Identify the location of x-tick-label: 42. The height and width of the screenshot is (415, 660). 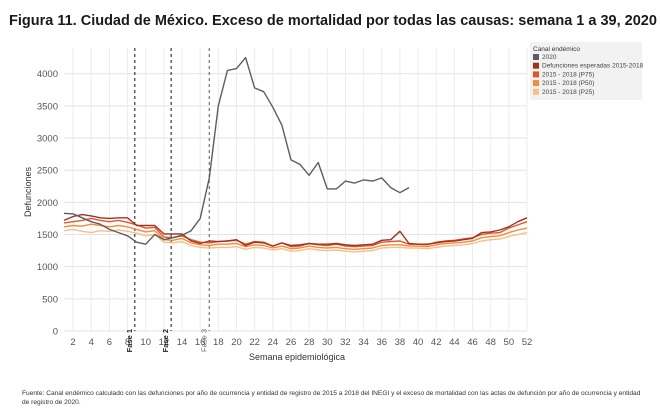
(436, 342).